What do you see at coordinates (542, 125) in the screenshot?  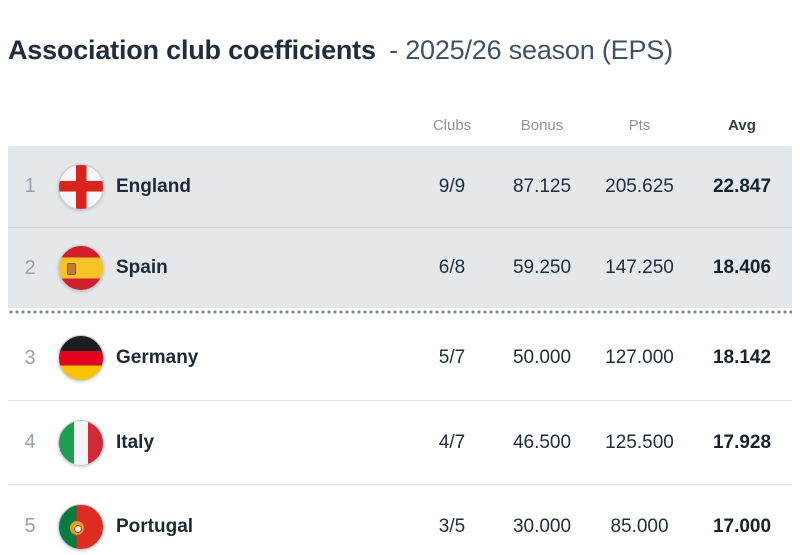 I see `column-header-bonus: Bonus` at bounding box center [542, 125].